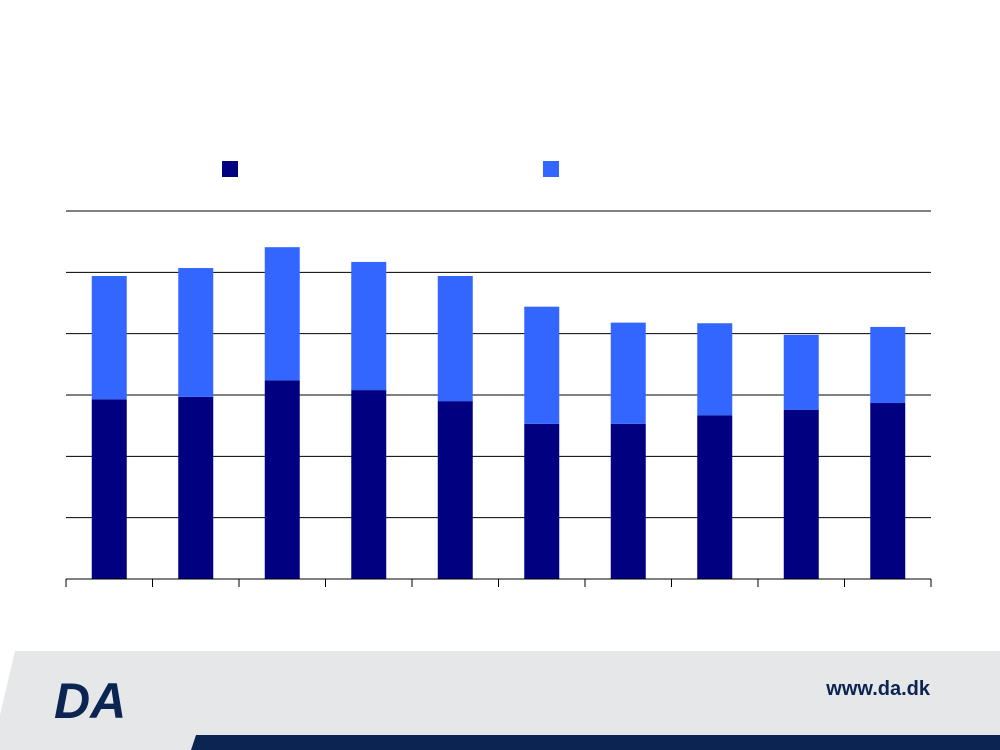 Image resolution: width=1000 pixels, height=750 pixels. Describe the element at coordinates (595, 742) in the screenshot. I see `footer-strip` at that location.